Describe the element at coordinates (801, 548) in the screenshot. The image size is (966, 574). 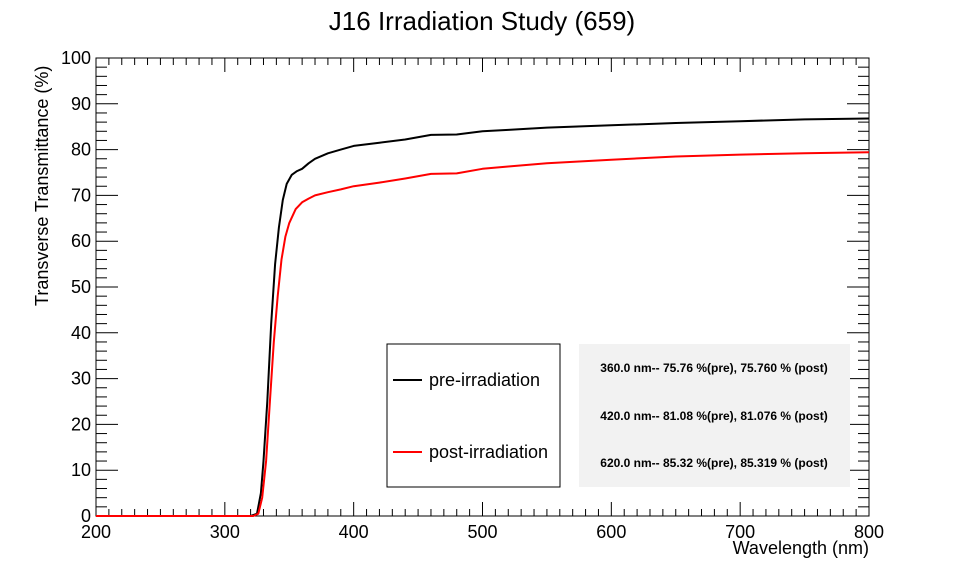
I see `x-axis-title: Wavelength (nm)` at that location.